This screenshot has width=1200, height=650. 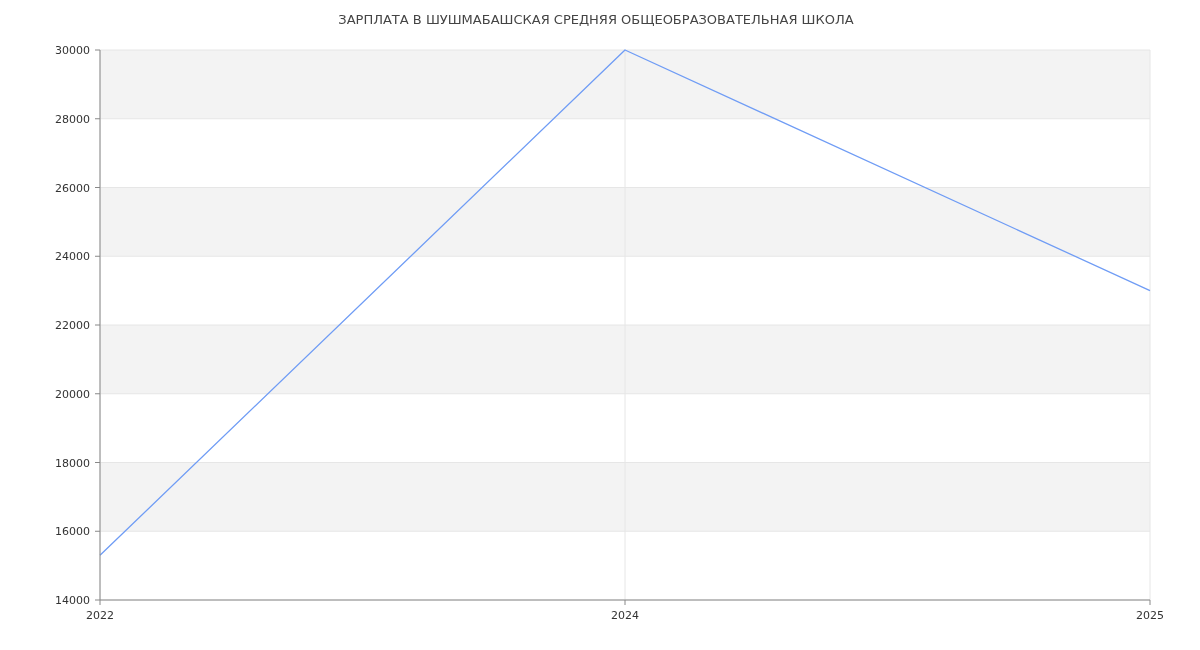 What do you see at coordinates (72, 119) in the screenshot?
I see `y-tick-label: 28000` at bounding box center [72, 119].